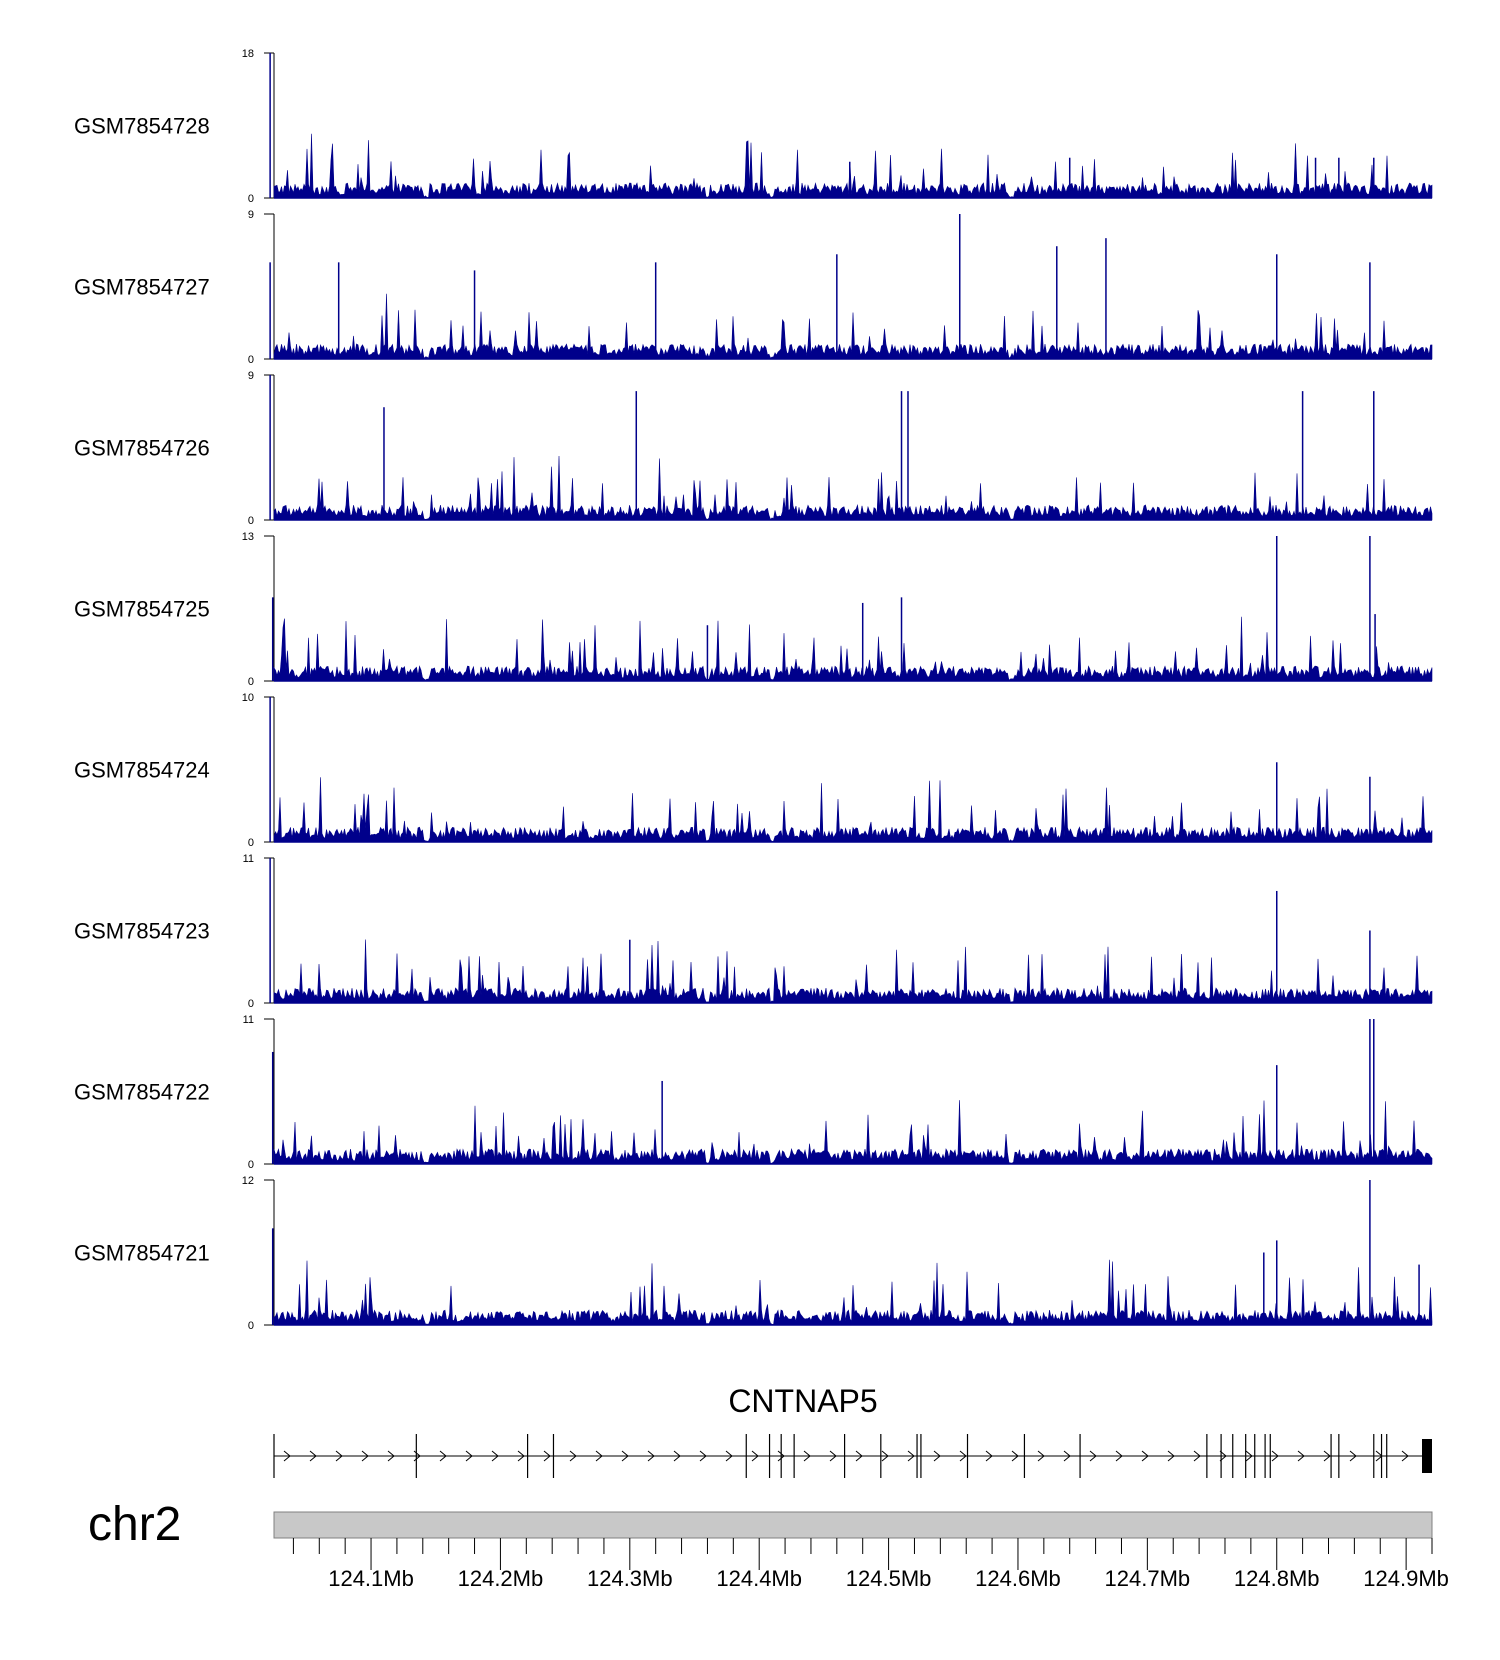  What do you see at coordinates (753, 931) in the screenshot?
I see `track-GSM7854723: GSM7854723 11 0` at bounding box center [753, 931].